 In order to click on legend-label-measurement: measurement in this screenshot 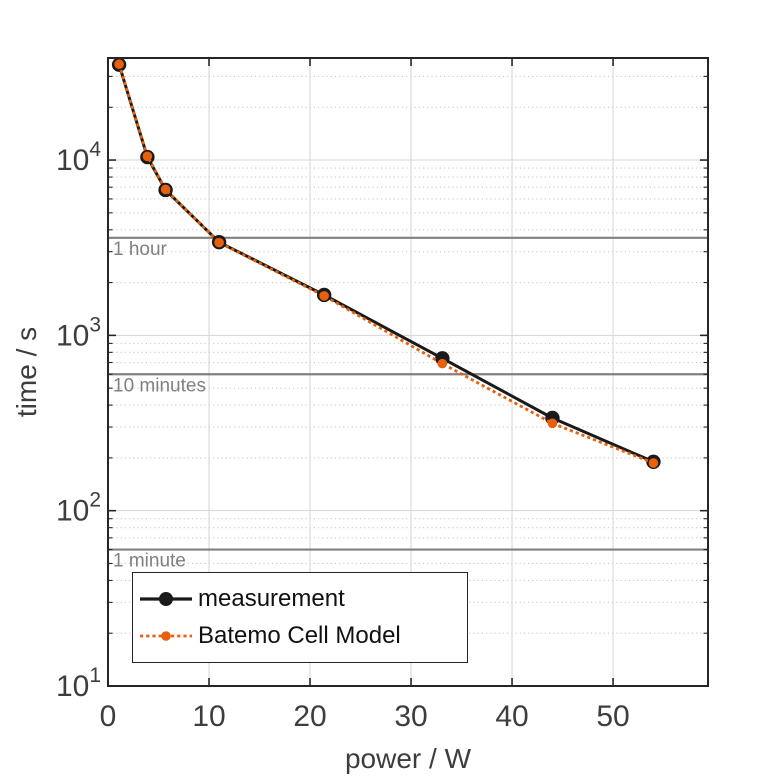, I will do `click(271, 598)`.